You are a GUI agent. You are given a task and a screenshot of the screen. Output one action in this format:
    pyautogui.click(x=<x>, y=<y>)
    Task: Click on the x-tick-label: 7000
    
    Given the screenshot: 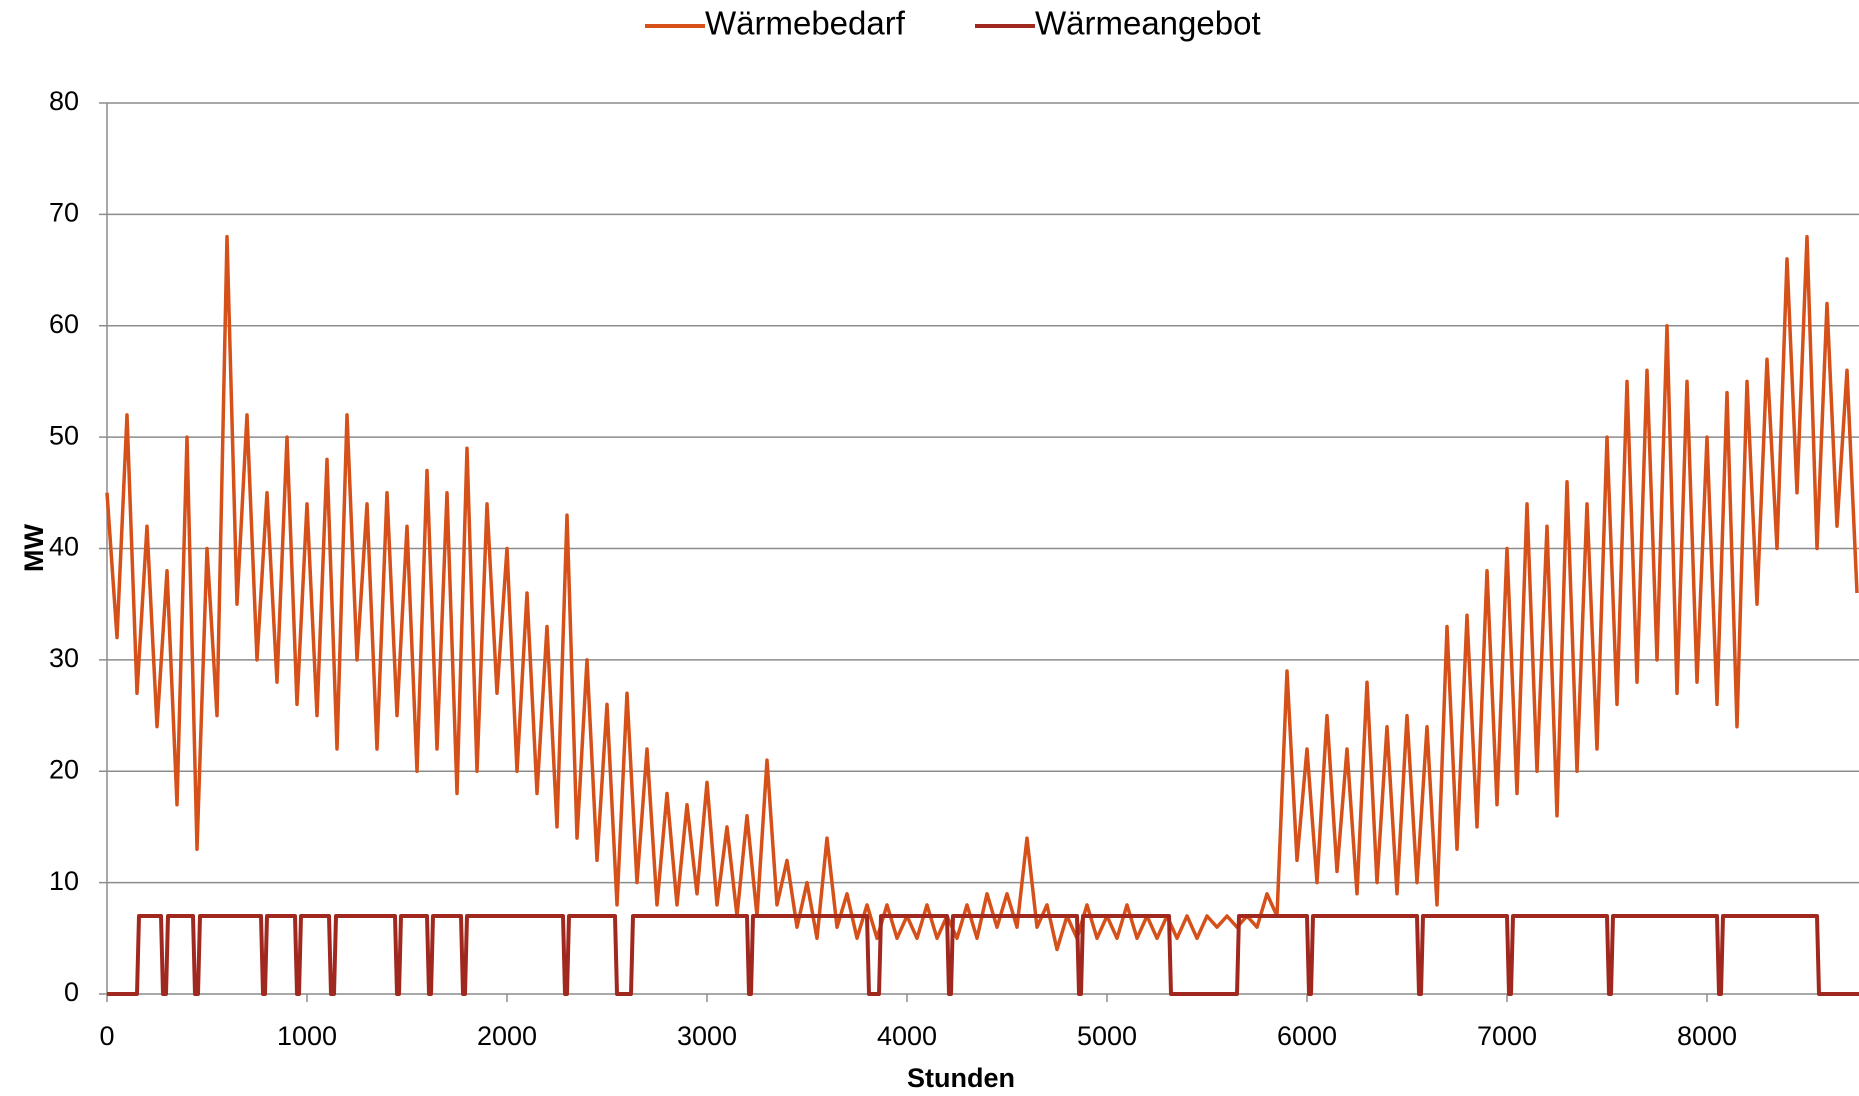 What is the action you would take?
    pyautogui.click(x=1507, y=1036)
    